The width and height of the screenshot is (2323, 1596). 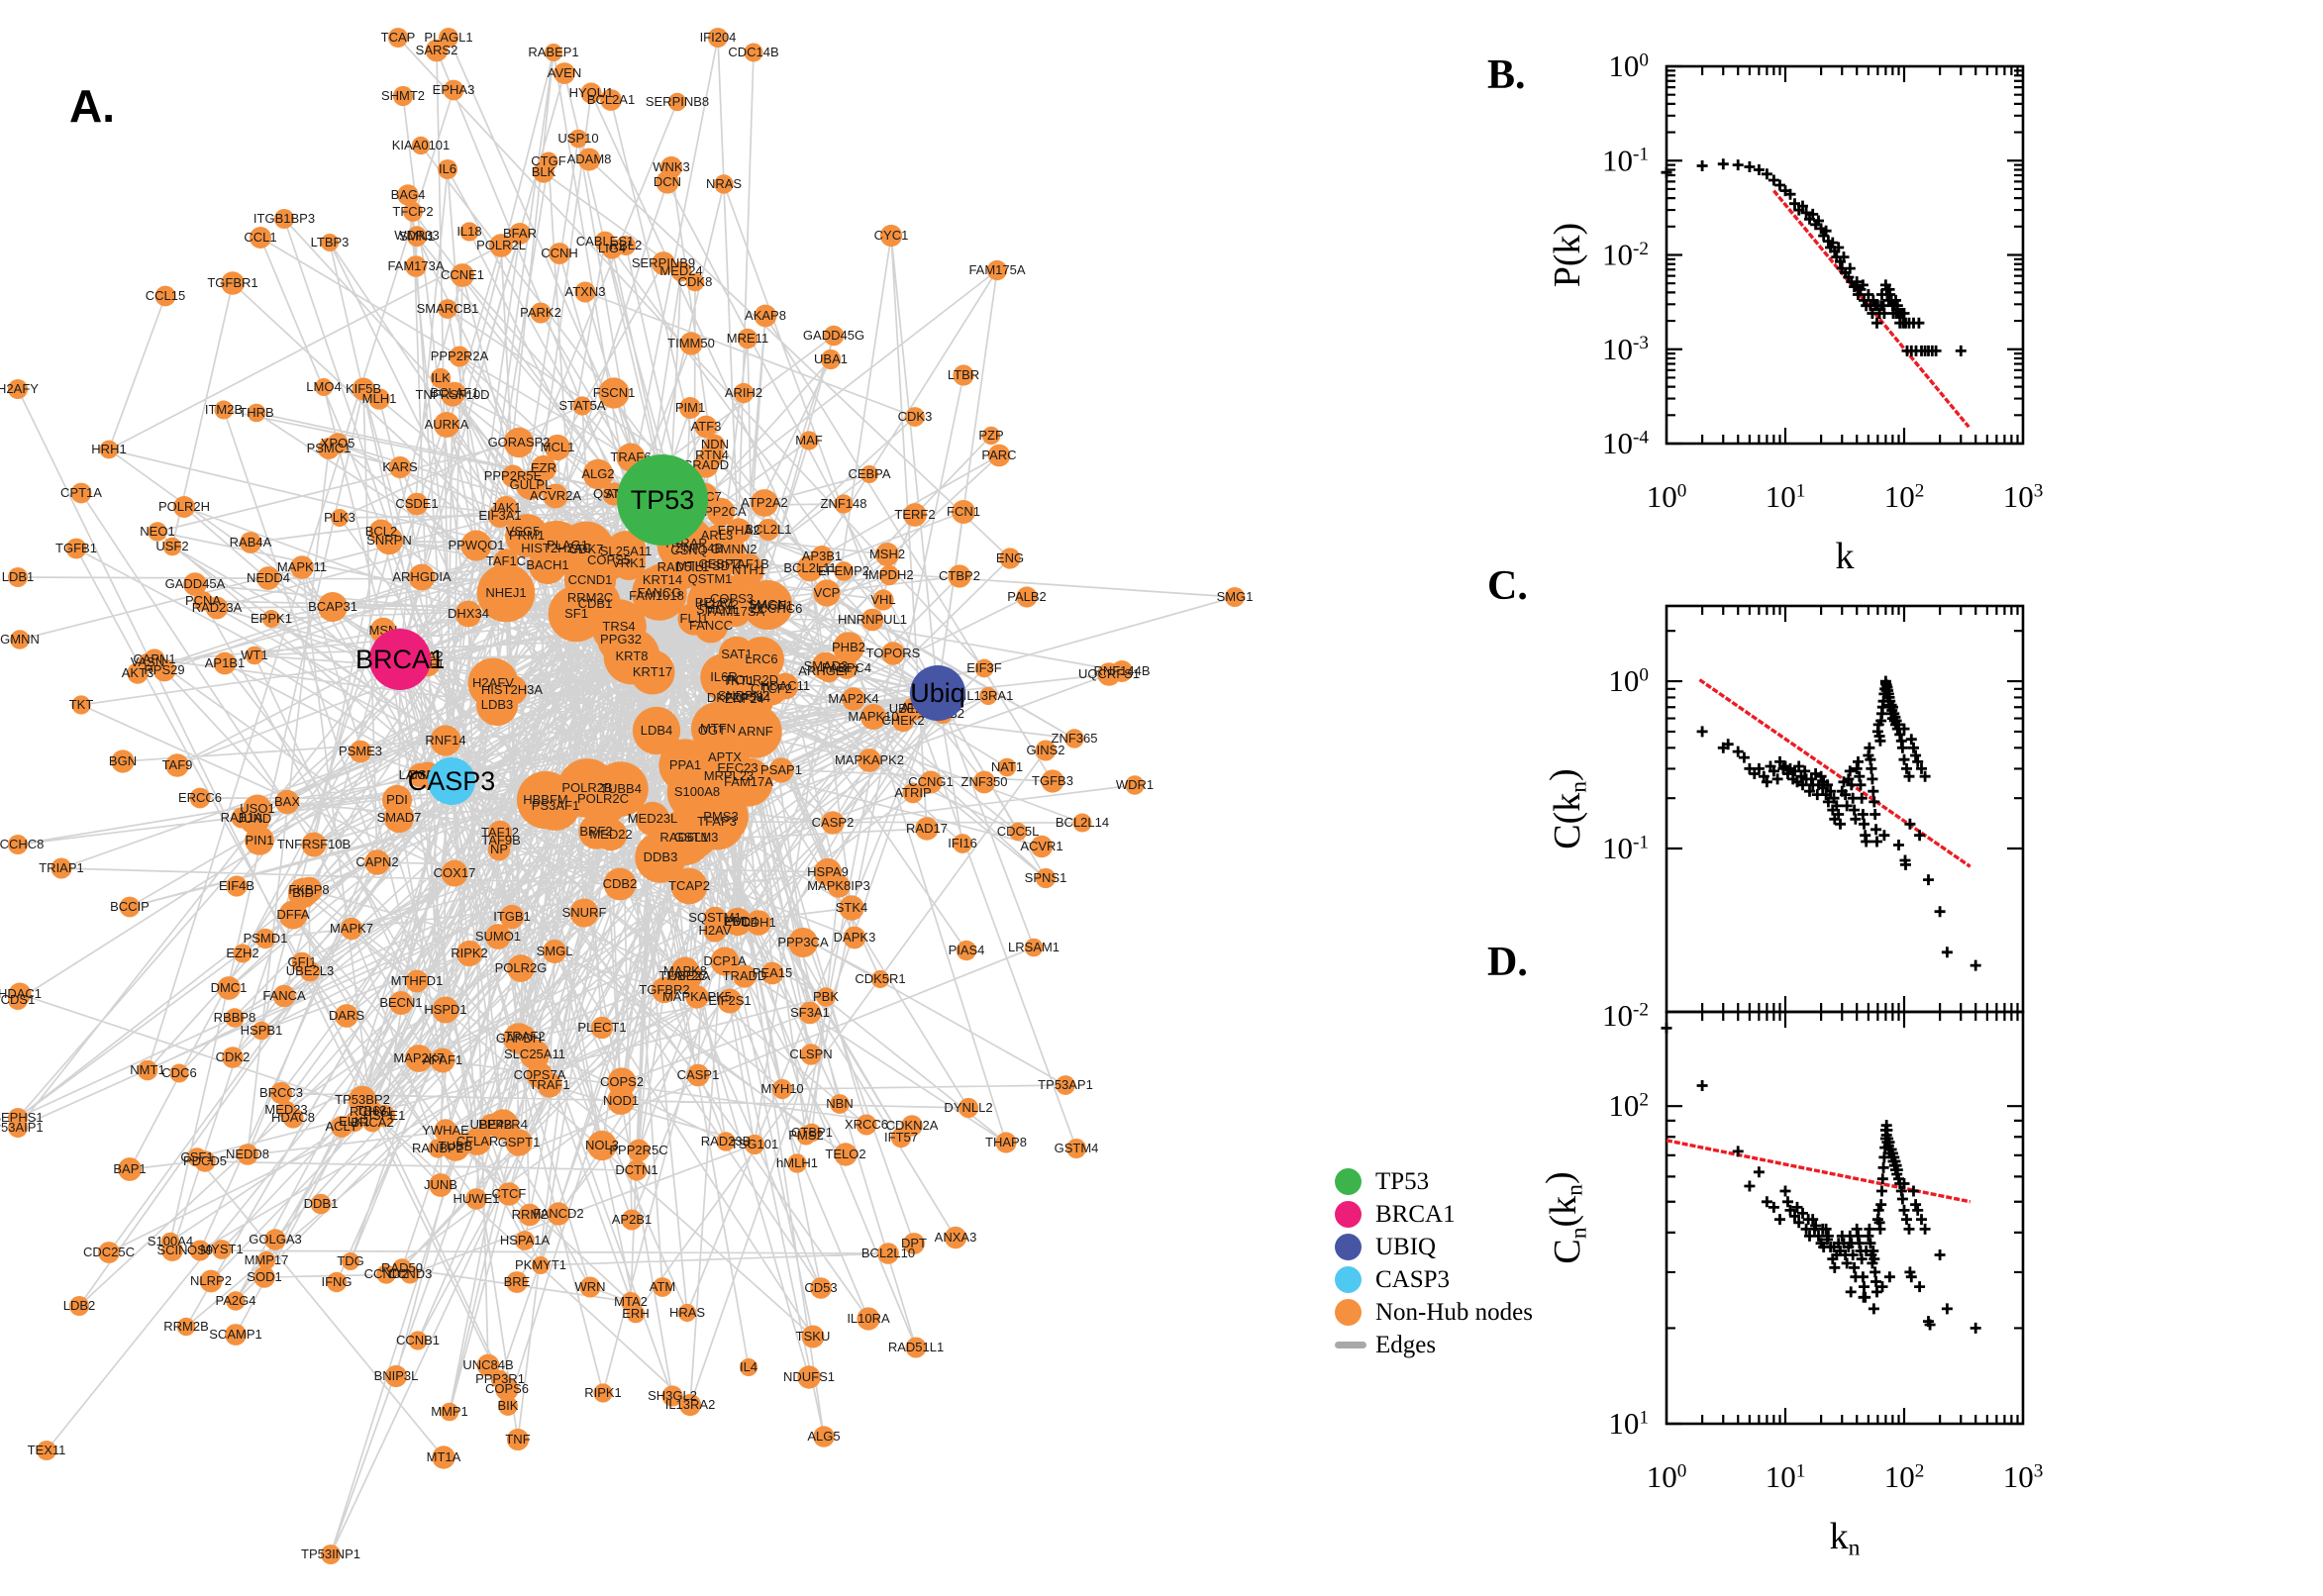 What do you see at coordinates (1821, 1178) in the screenshot?
I see `scatter-points` at bounding box center [1821, 1178].